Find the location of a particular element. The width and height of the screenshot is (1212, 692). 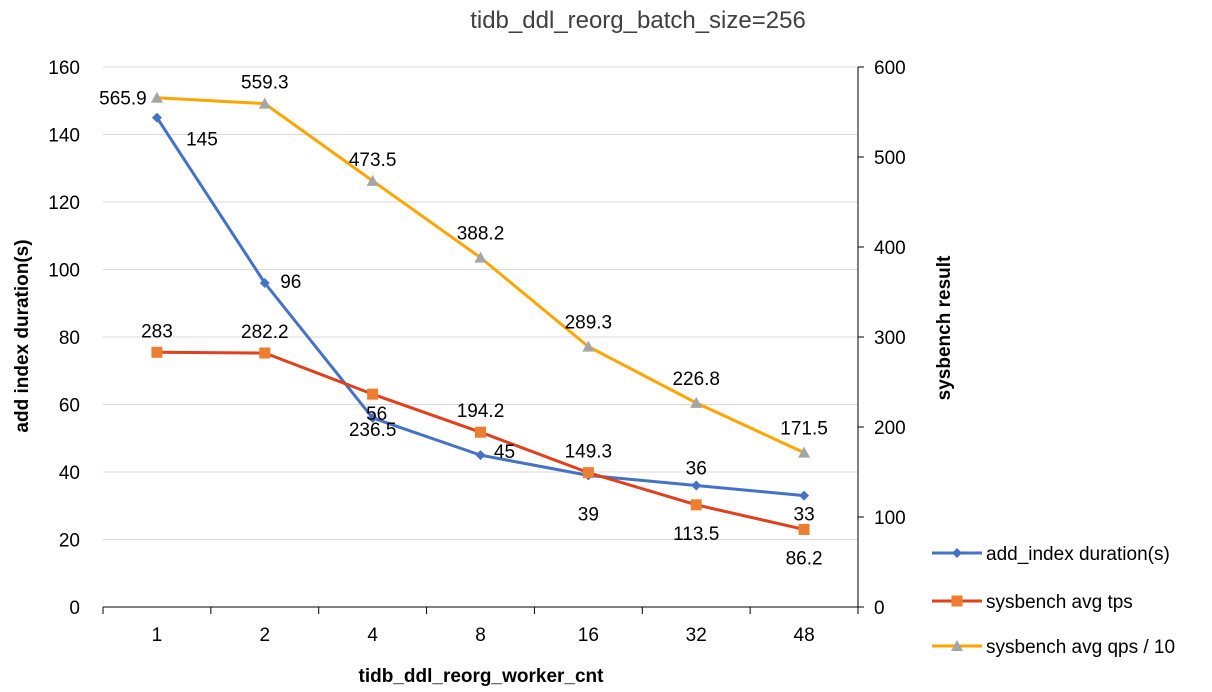

y-tick-label: 0 is located at coordinates (74, 608).